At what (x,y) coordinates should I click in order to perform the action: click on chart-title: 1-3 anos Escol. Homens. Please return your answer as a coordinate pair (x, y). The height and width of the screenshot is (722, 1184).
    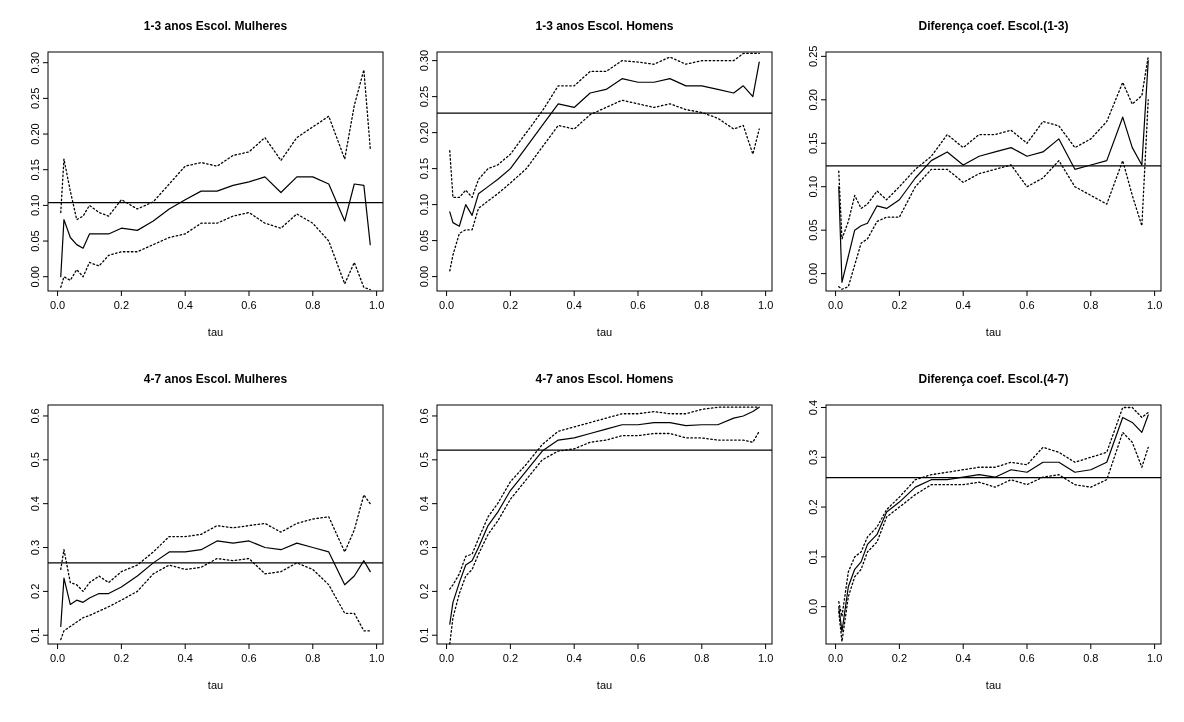
    Looking at the image, I should click on (604, 26).